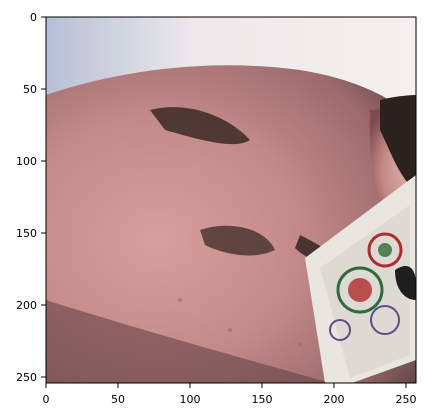 This screenshot has width=430, height=418. I want to click on y-tick-label: 150, so click(26, 233).